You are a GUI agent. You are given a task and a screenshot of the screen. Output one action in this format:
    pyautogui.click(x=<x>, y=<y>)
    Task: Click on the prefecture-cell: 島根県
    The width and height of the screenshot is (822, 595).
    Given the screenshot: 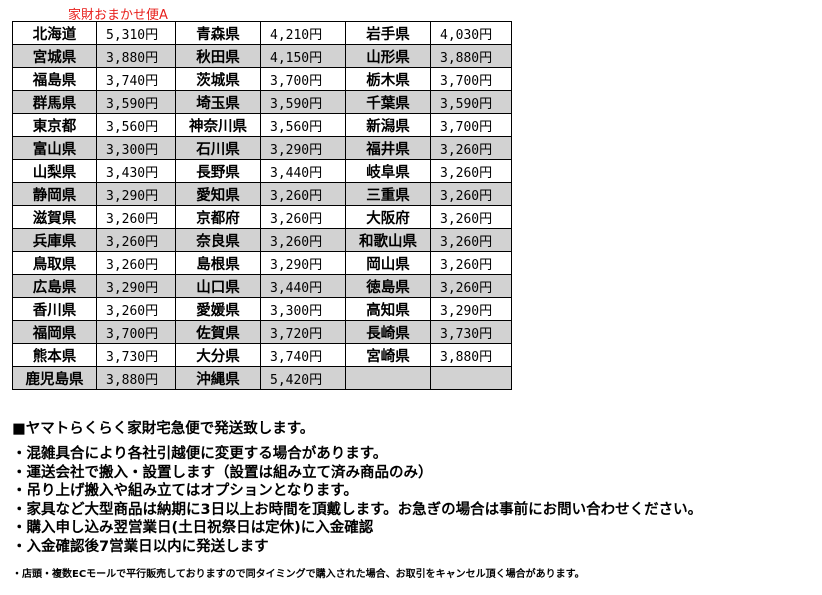 What is the action you would take?
    pyautogui.click(x=218, y=263)
    